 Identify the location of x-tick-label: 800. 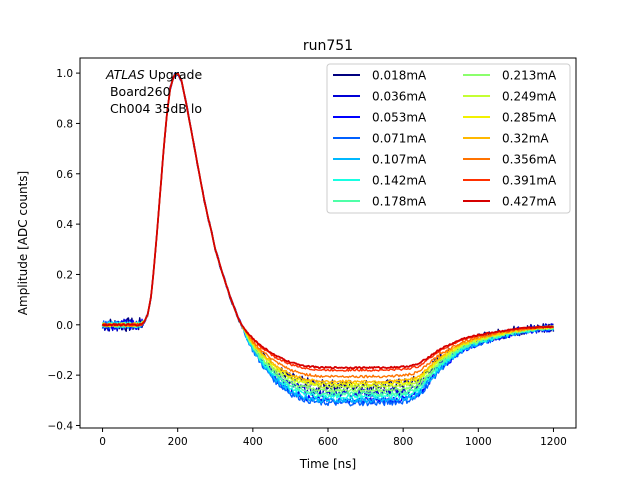
(403, 442).